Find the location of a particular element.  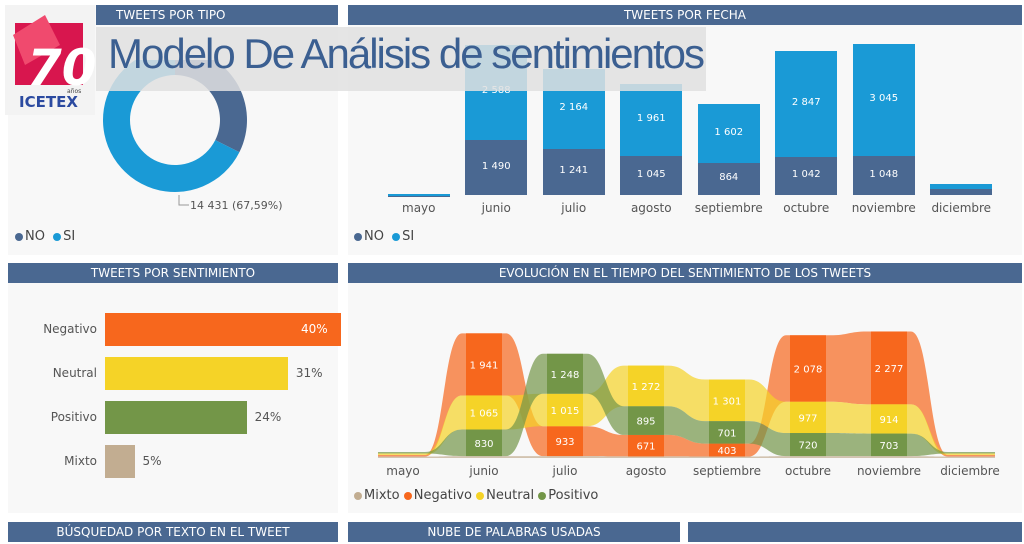

legend-item-neutral: Neutral is located at coordinates (505, 495).